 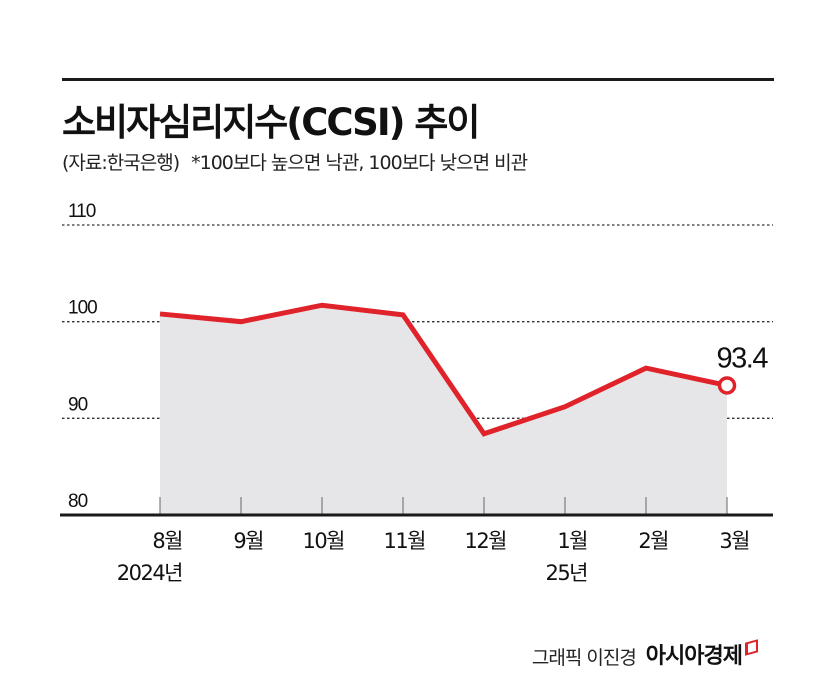 What do you see at coordinates (584, 658) in the screenshot?
I see `graphic-author: 그래픽 이진경` at bounding box center [584, 658].